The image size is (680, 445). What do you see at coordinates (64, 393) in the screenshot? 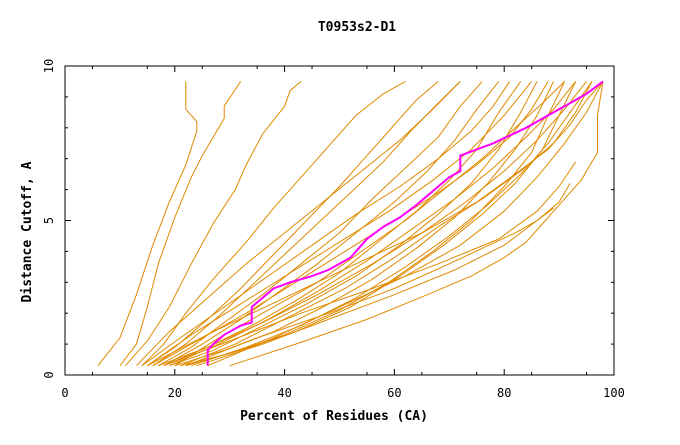
I see `x-tick-label: 0` at bounding box center [64, 393].